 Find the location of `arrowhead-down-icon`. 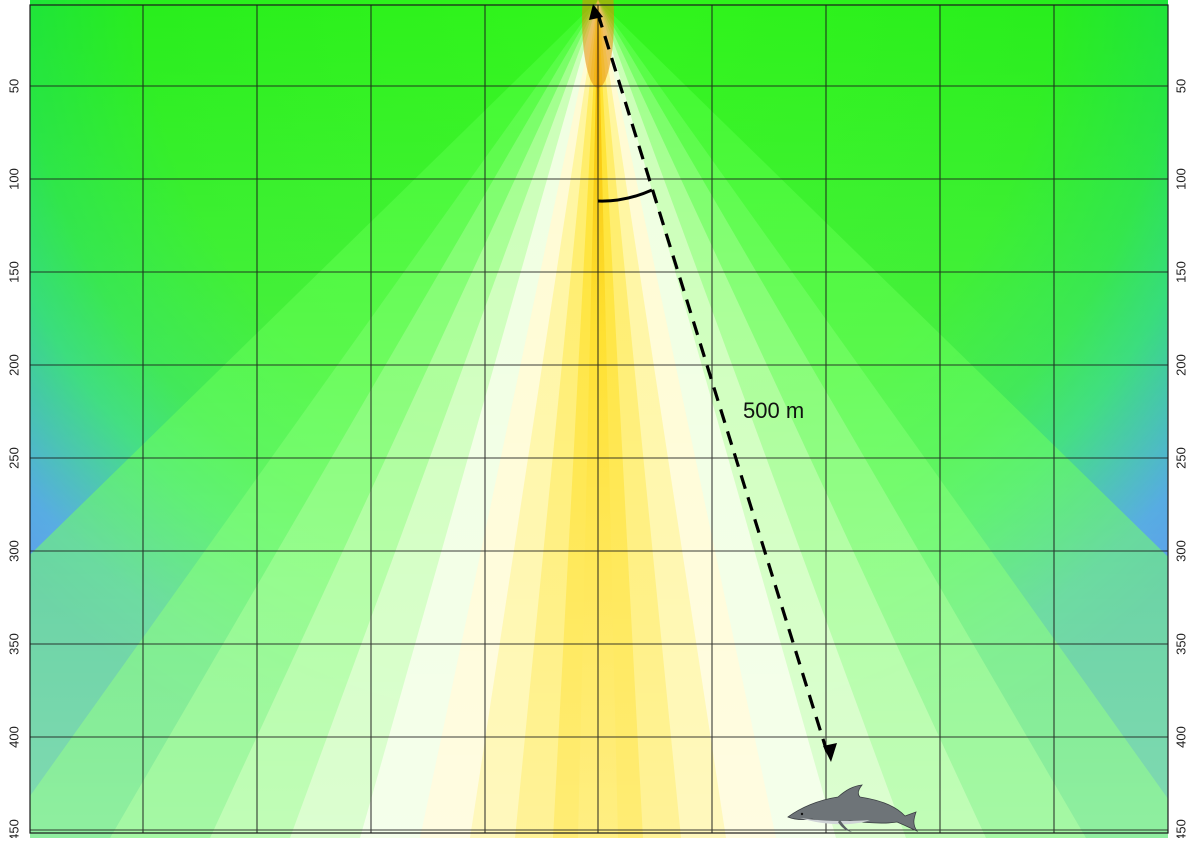

arrowhead-down-icon is located at coordinates (830, 752).